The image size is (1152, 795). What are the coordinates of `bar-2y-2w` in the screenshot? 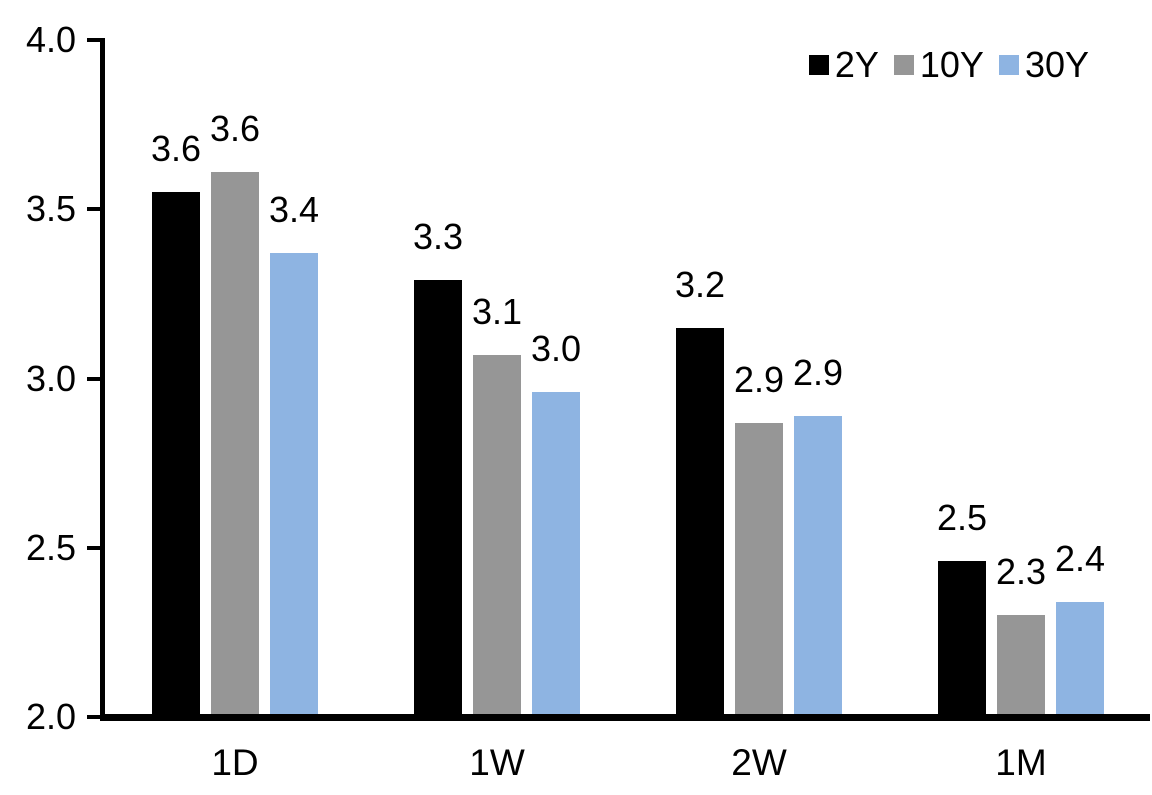 It's located at (700, 522).